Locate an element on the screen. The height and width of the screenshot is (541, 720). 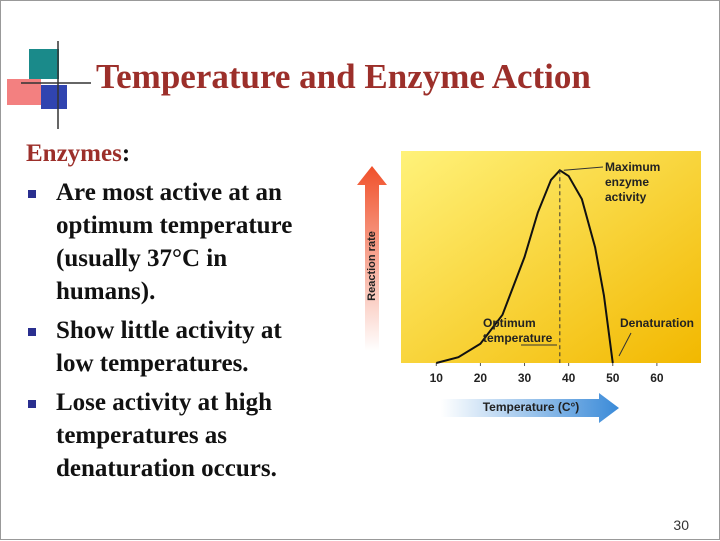
bullet-line: Lose activity at high is located at coordinates (164, 402).